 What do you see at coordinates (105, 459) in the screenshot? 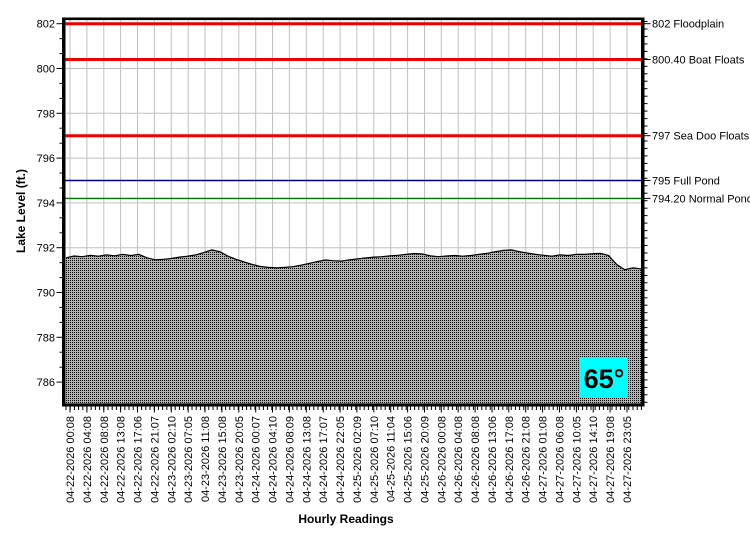
I see `x-tick-label: 04-22-2026 08:08` at bounding box center [105, 459].